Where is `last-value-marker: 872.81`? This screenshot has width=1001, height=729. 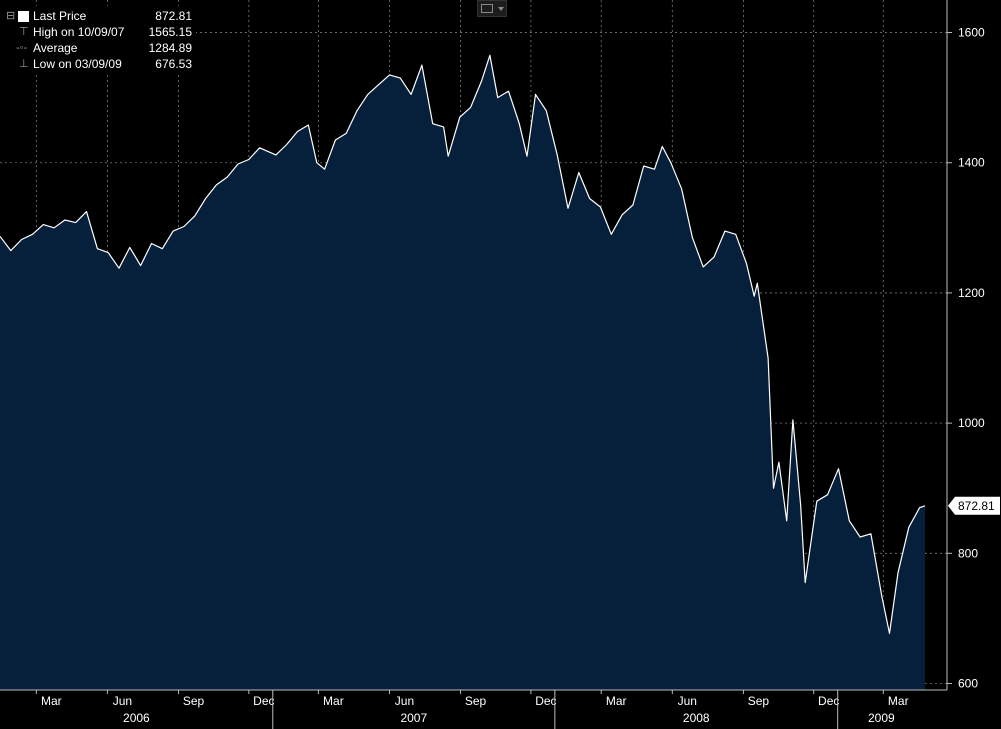 last-value-marker: 872.81 is located at coordinates (974, 505).